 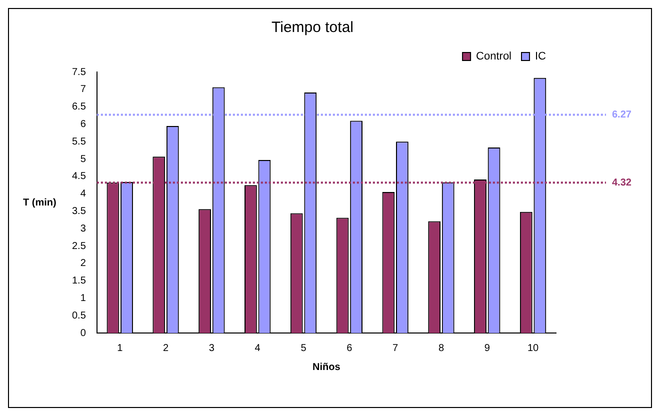 I want to click on y-tick-label: 0, so click(x=83, y=333).